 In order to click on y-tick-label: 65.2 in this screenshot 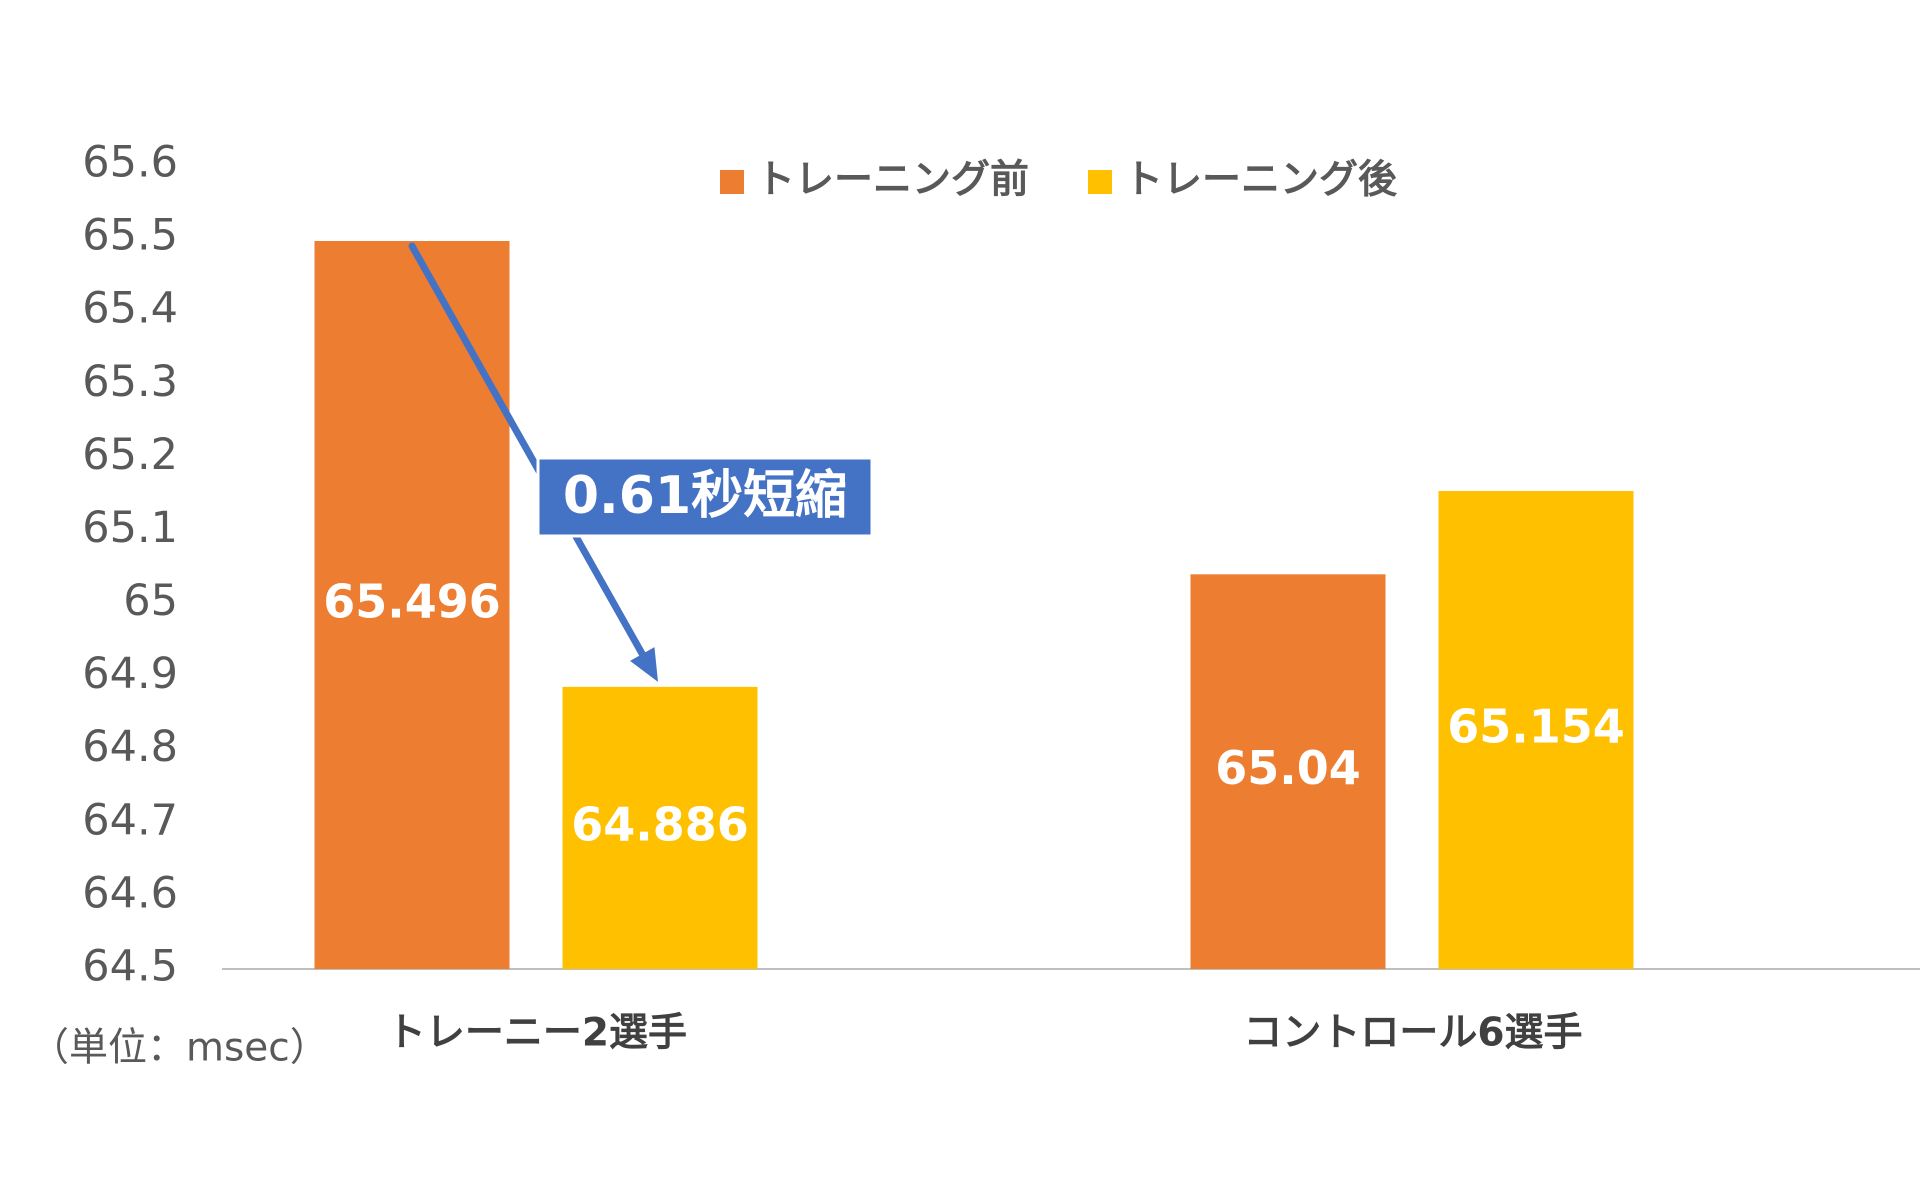, I will do `click(130, 455)`.